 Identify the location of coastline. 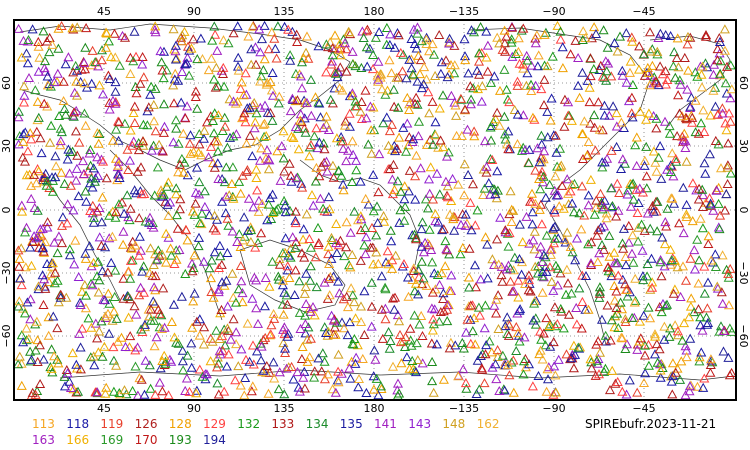
(347, 180).